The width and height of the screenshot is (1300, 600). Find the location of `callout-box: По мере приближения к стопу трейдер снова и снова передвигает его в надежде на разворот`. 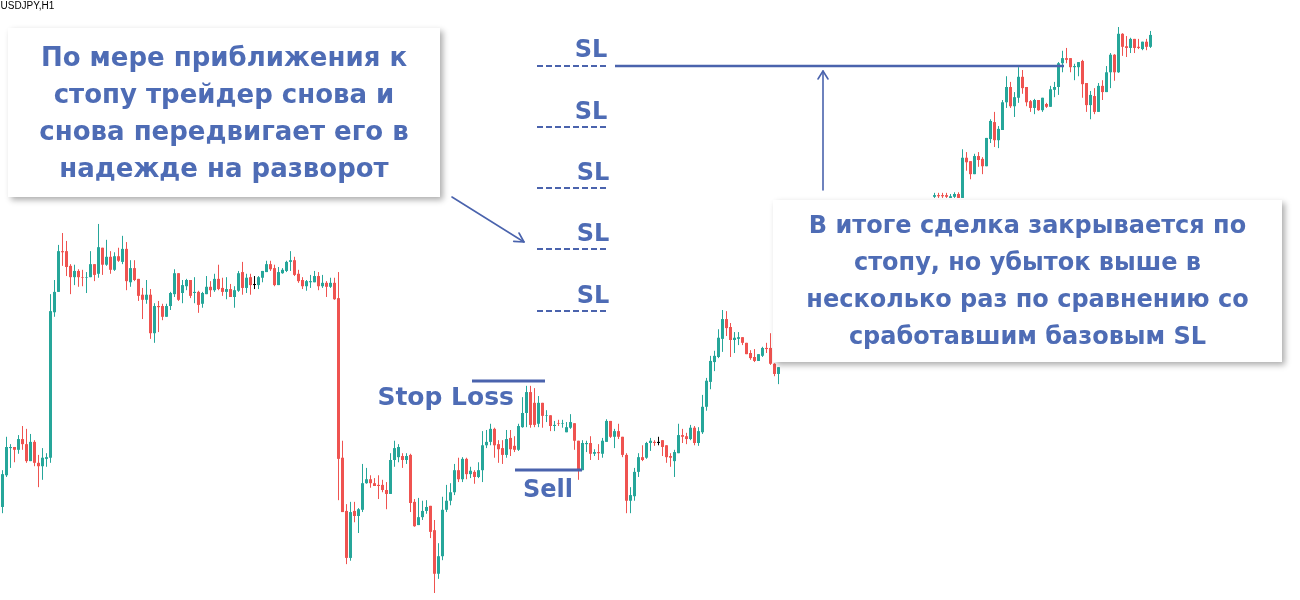

callout-box: По мере приближения к стопу трейдер снова и снова передвигает его в надежде на разворот is located at coordinates (224, 112).